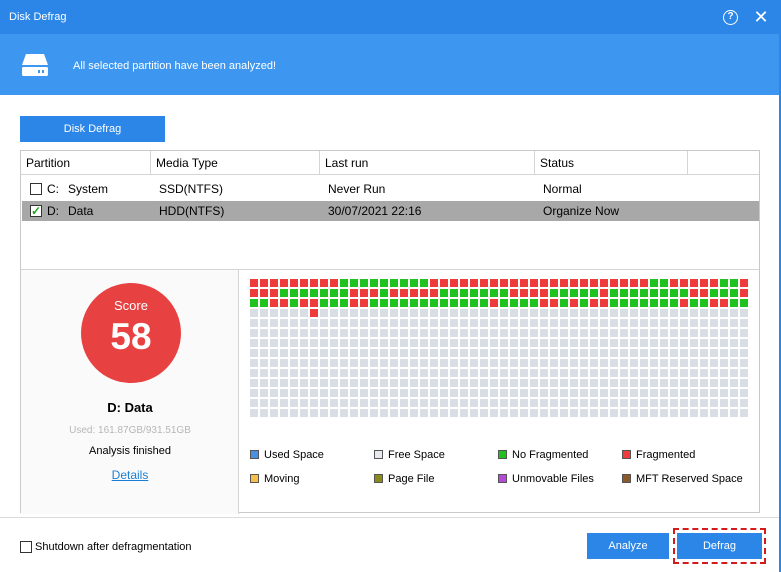  What do you see at coordinates (628, 546) in the screenshot?
I see `analyze-button: Analyze` at bounding box center [628, 546].